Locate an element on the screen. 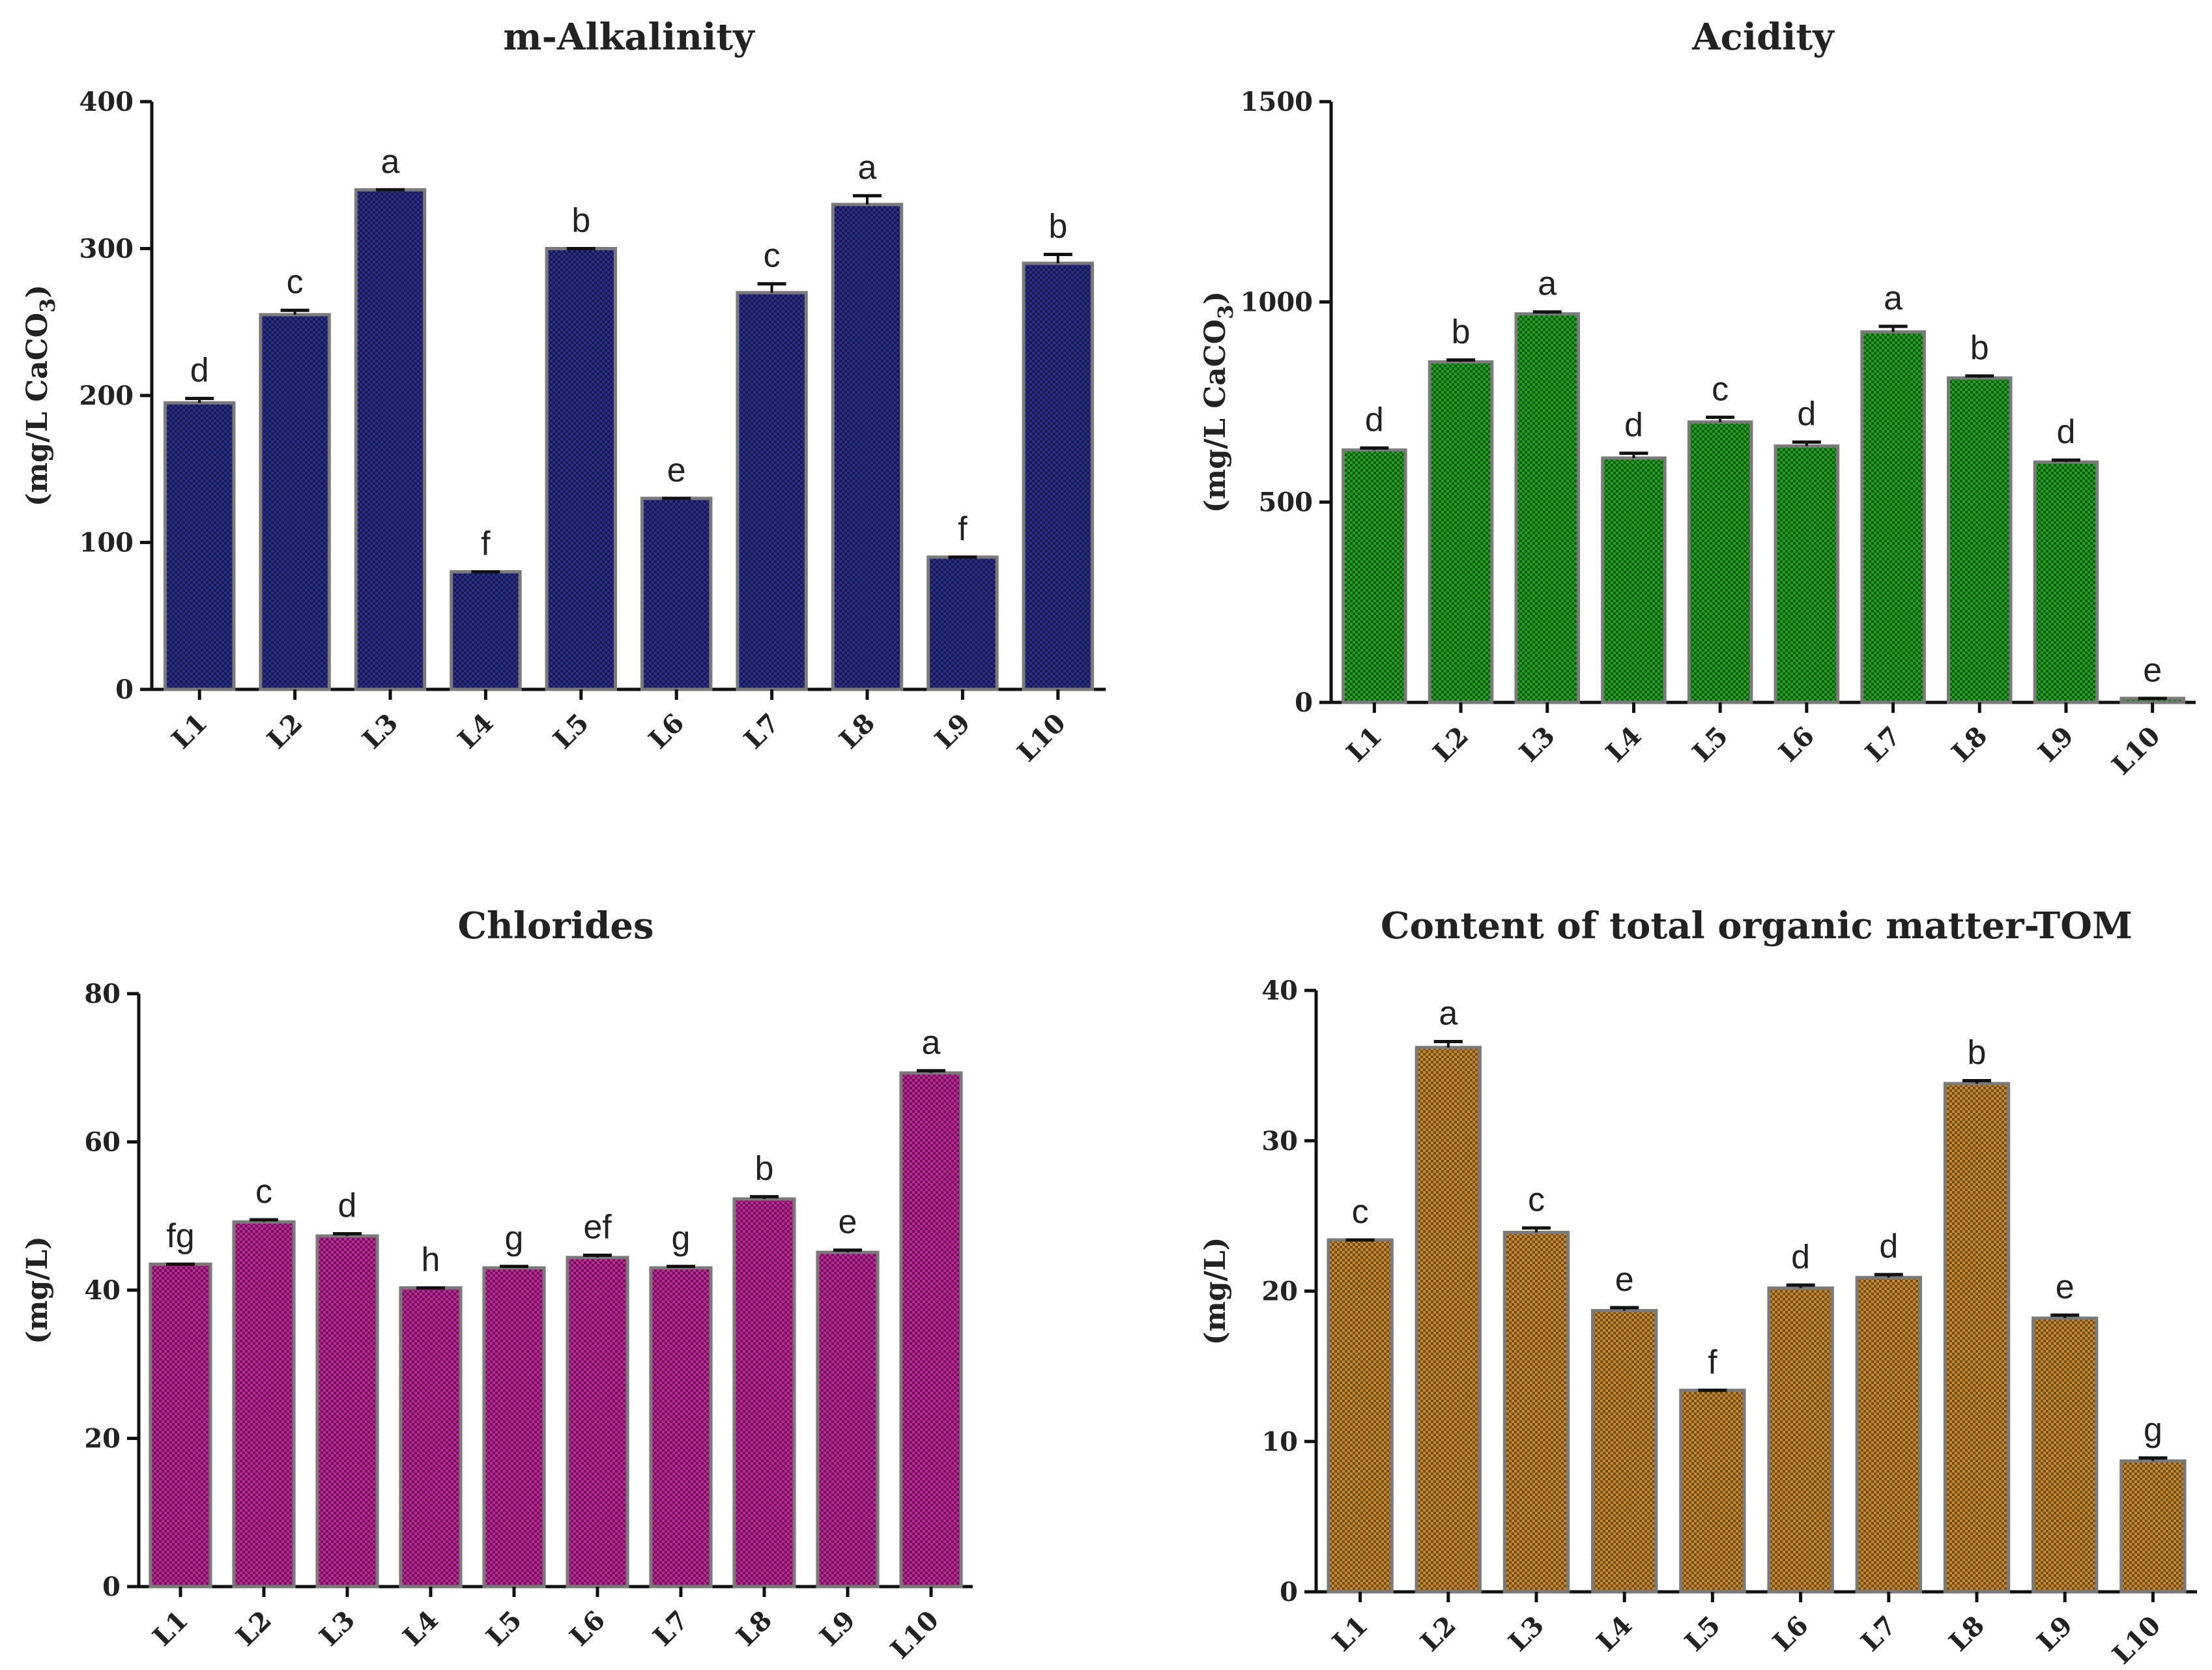 This screenshot has height=1670, width=2212. x-tick-label: L7 is located at coordinates (1879, 1634).